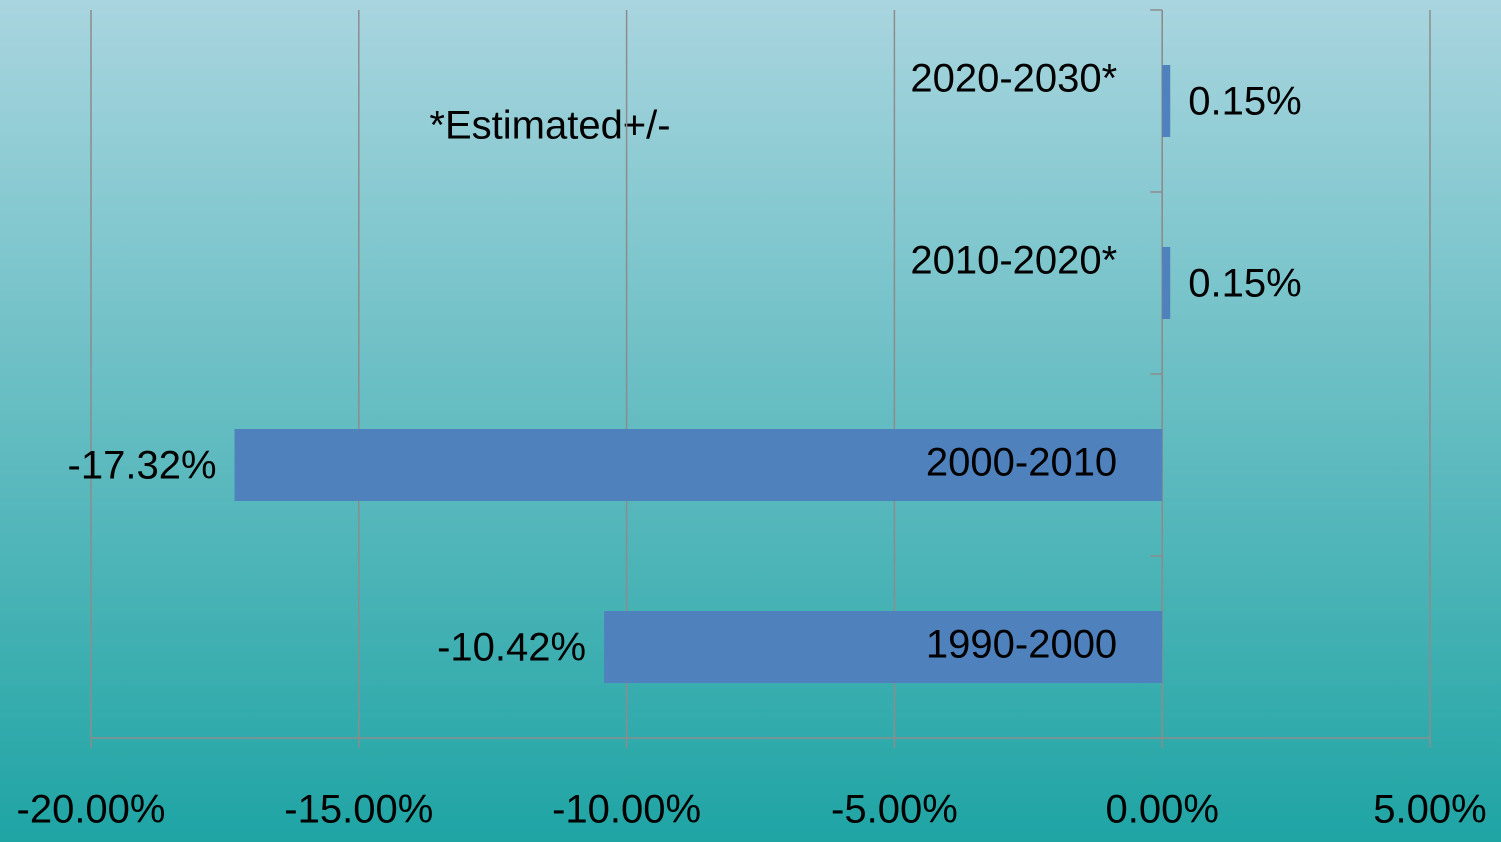 This screenshot has width=1501, height=842. I want to click on x-tick-label: -20.00%, so click(91, 810).